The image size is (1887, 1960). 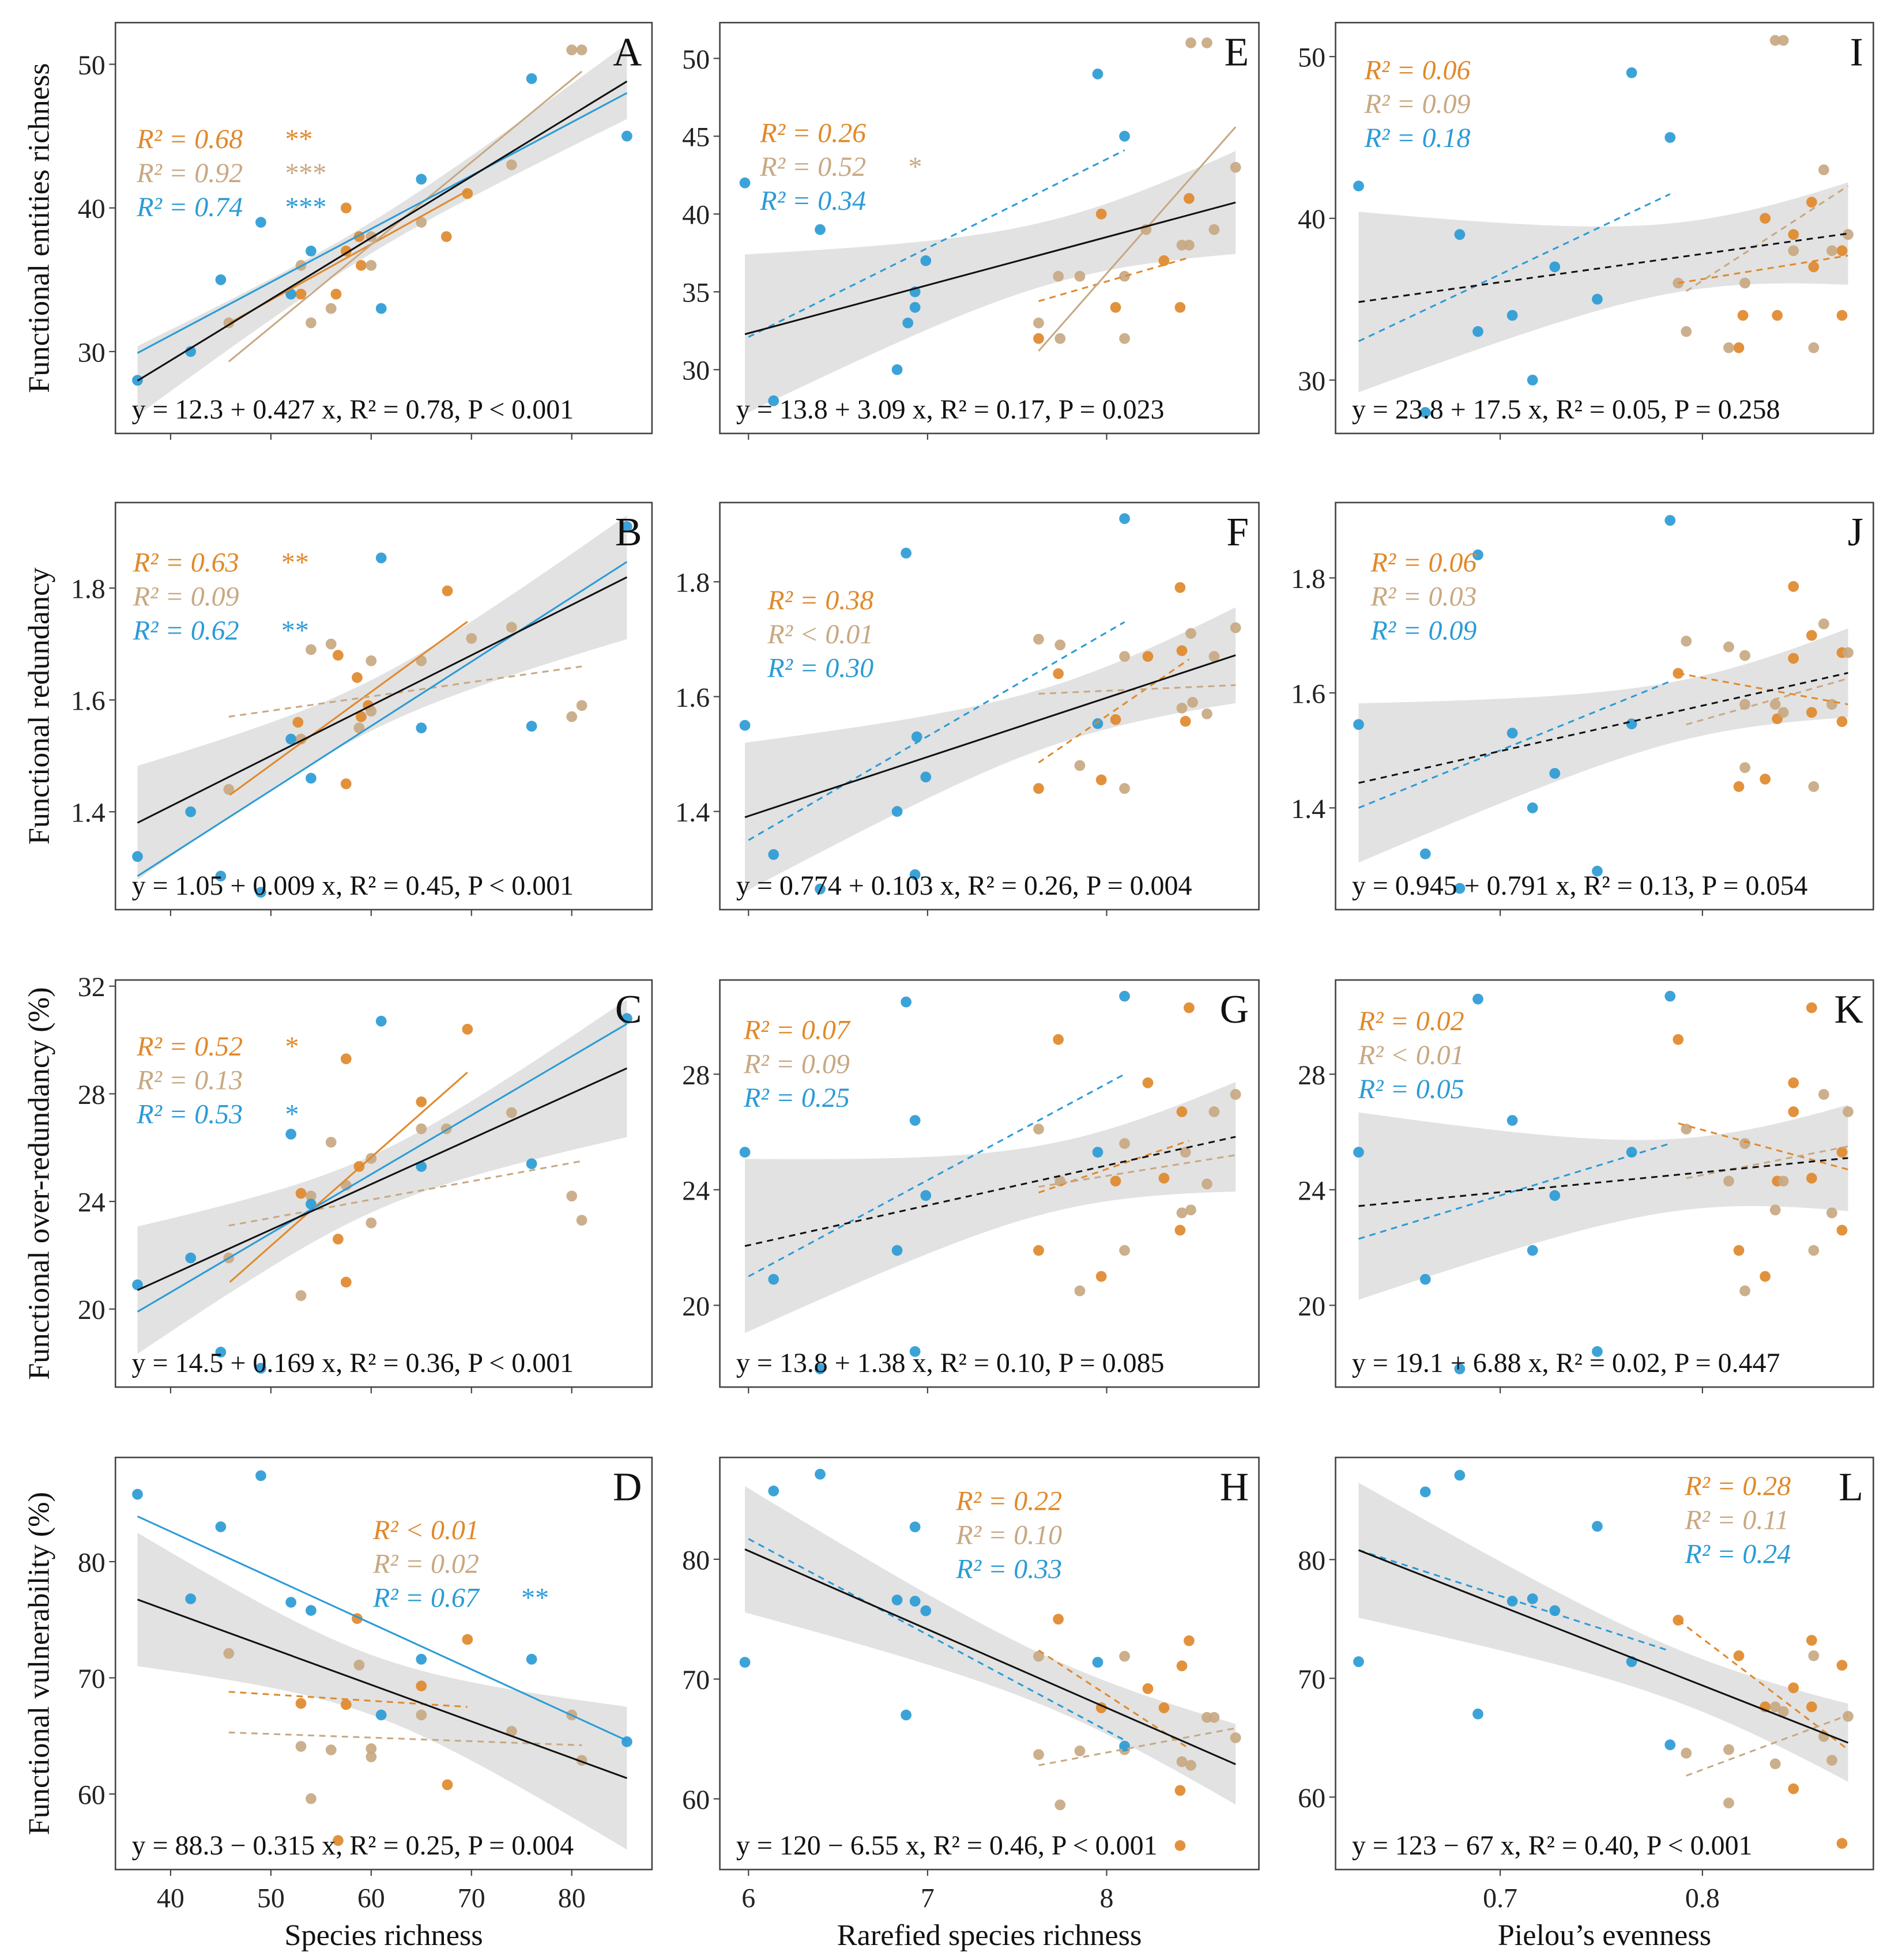 I want to click on r2-label-blue: R² = 0.24, so click(x=1737, y=1554).